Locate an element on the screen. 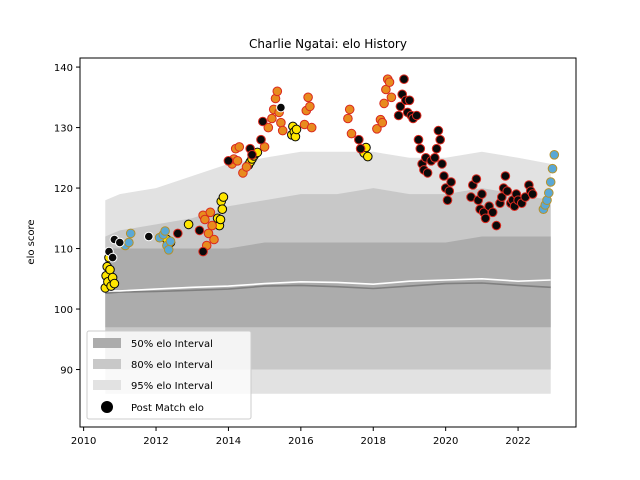  x-tick-label: 2020 is located at coordinates (445, 441).